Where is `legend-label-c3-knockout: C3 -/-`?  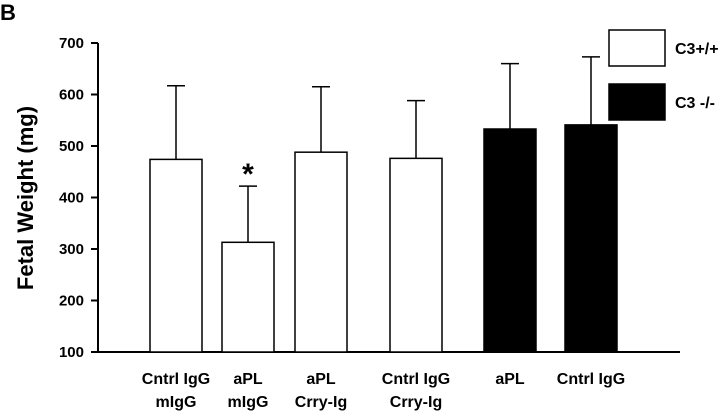 legend-label-c3-knockout: C3 -/- is located at coordinates (695, 103).